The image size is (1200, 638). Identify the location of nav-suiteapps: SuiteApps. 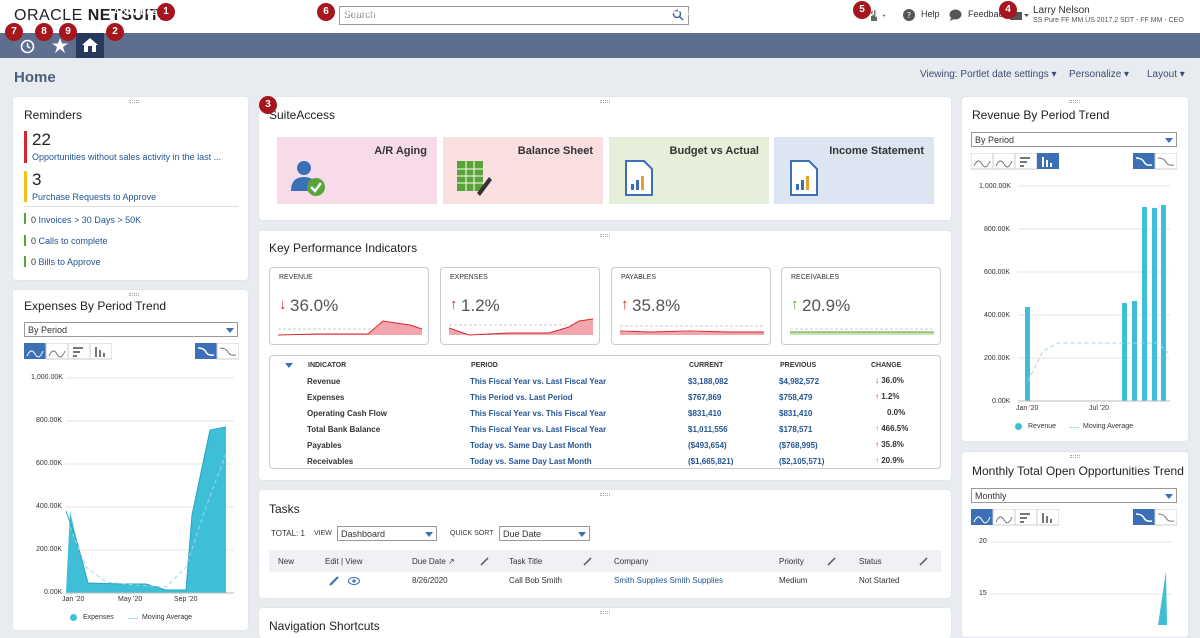
(827, 12).